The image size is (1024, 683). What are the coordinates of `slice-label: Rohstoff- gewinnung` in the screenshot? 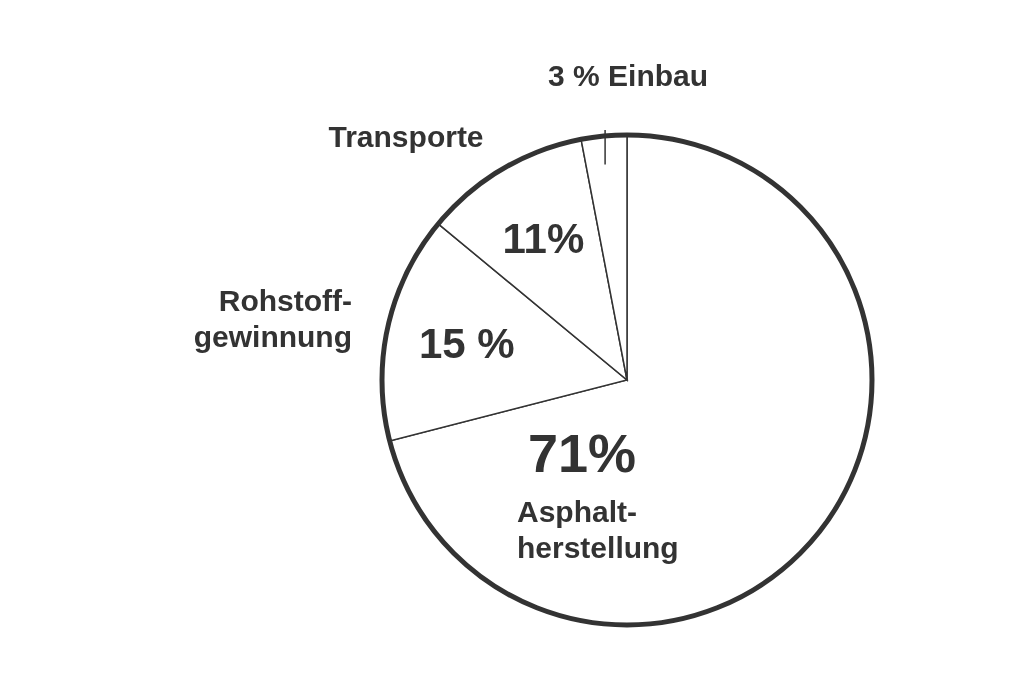 It's located at (273, 318).